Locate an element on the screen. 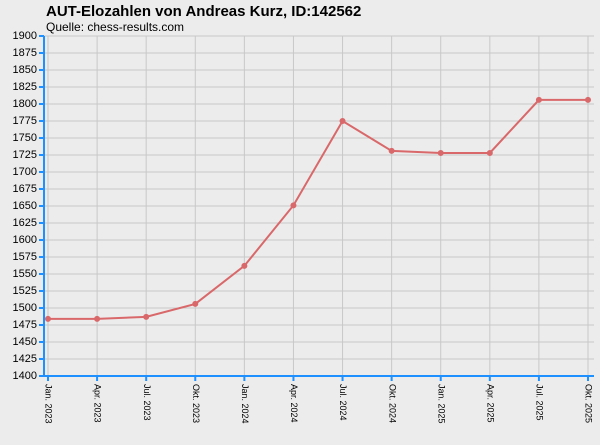  x-tick-label: Jan. 2025 is located at coordinates (441, 404).